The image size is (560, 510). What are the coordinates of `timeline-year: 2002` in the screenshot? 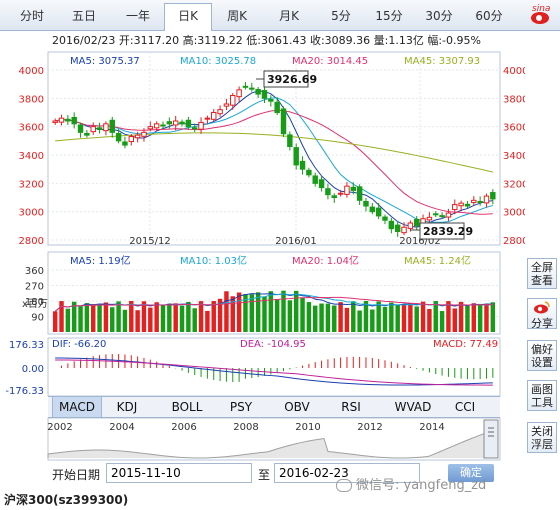 It's located at (59, 427).